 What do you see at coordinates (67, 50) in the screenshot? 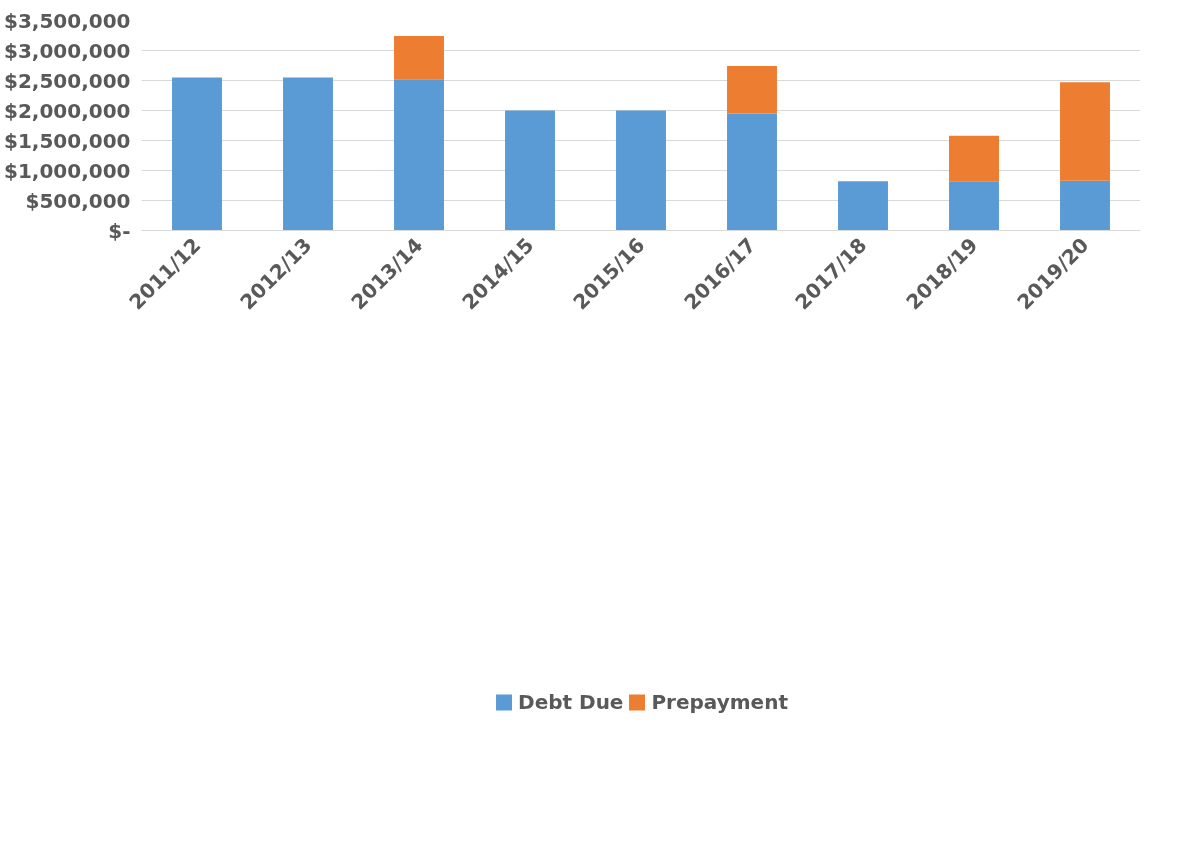
I see `y-tick-label: $3,000,000` at bounding box center [67, 50].